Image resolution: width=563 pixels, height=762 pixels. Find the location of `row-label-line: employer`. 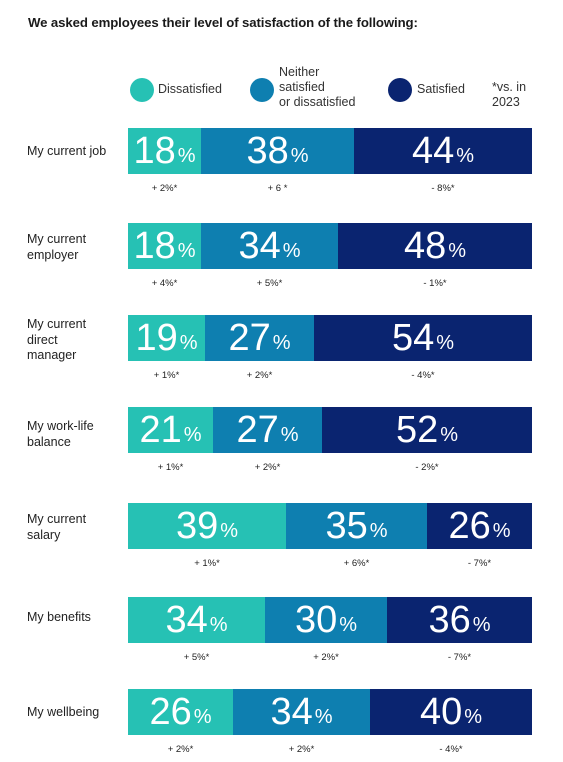

row-label-line: employer is located at coordinates (53, 254).